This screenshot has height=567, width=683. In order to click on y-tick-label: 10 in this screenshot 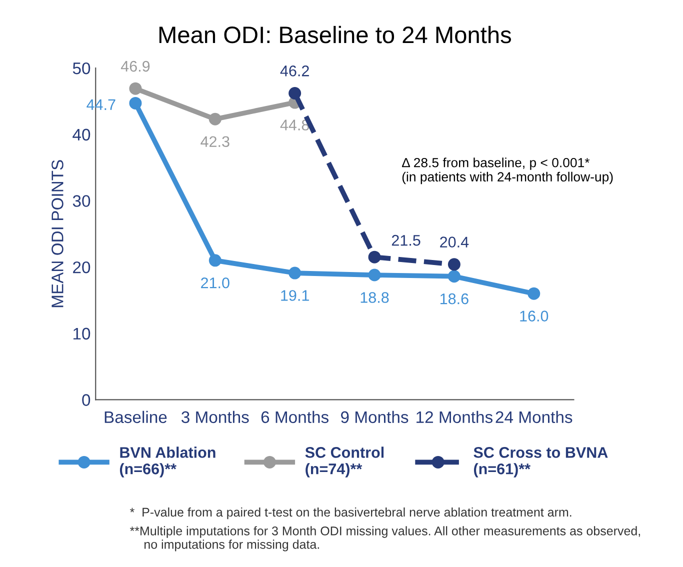, I will do `click(81, 334)`.